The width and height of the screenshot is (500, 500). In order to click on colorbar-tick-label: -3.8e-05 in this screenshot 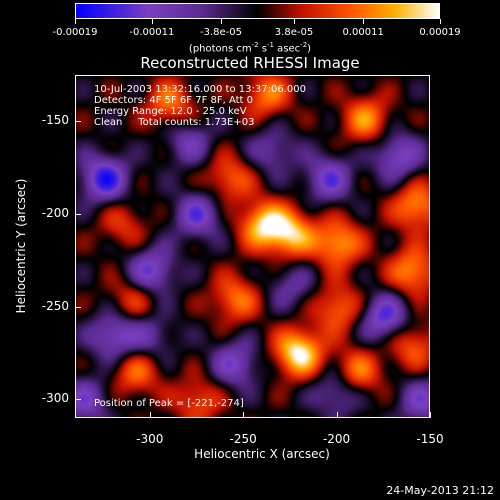, I will do `click(221, 32)`.